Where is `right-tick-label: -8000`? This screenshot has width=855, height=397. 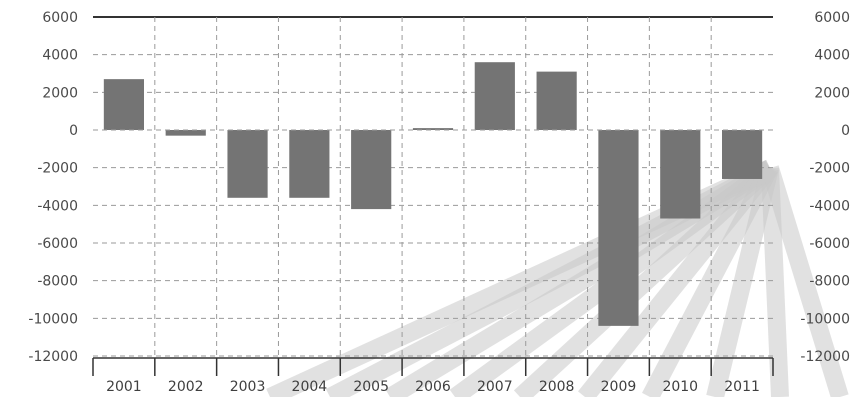
right-tick-label: -8000 is located at coordinates (829, 282).